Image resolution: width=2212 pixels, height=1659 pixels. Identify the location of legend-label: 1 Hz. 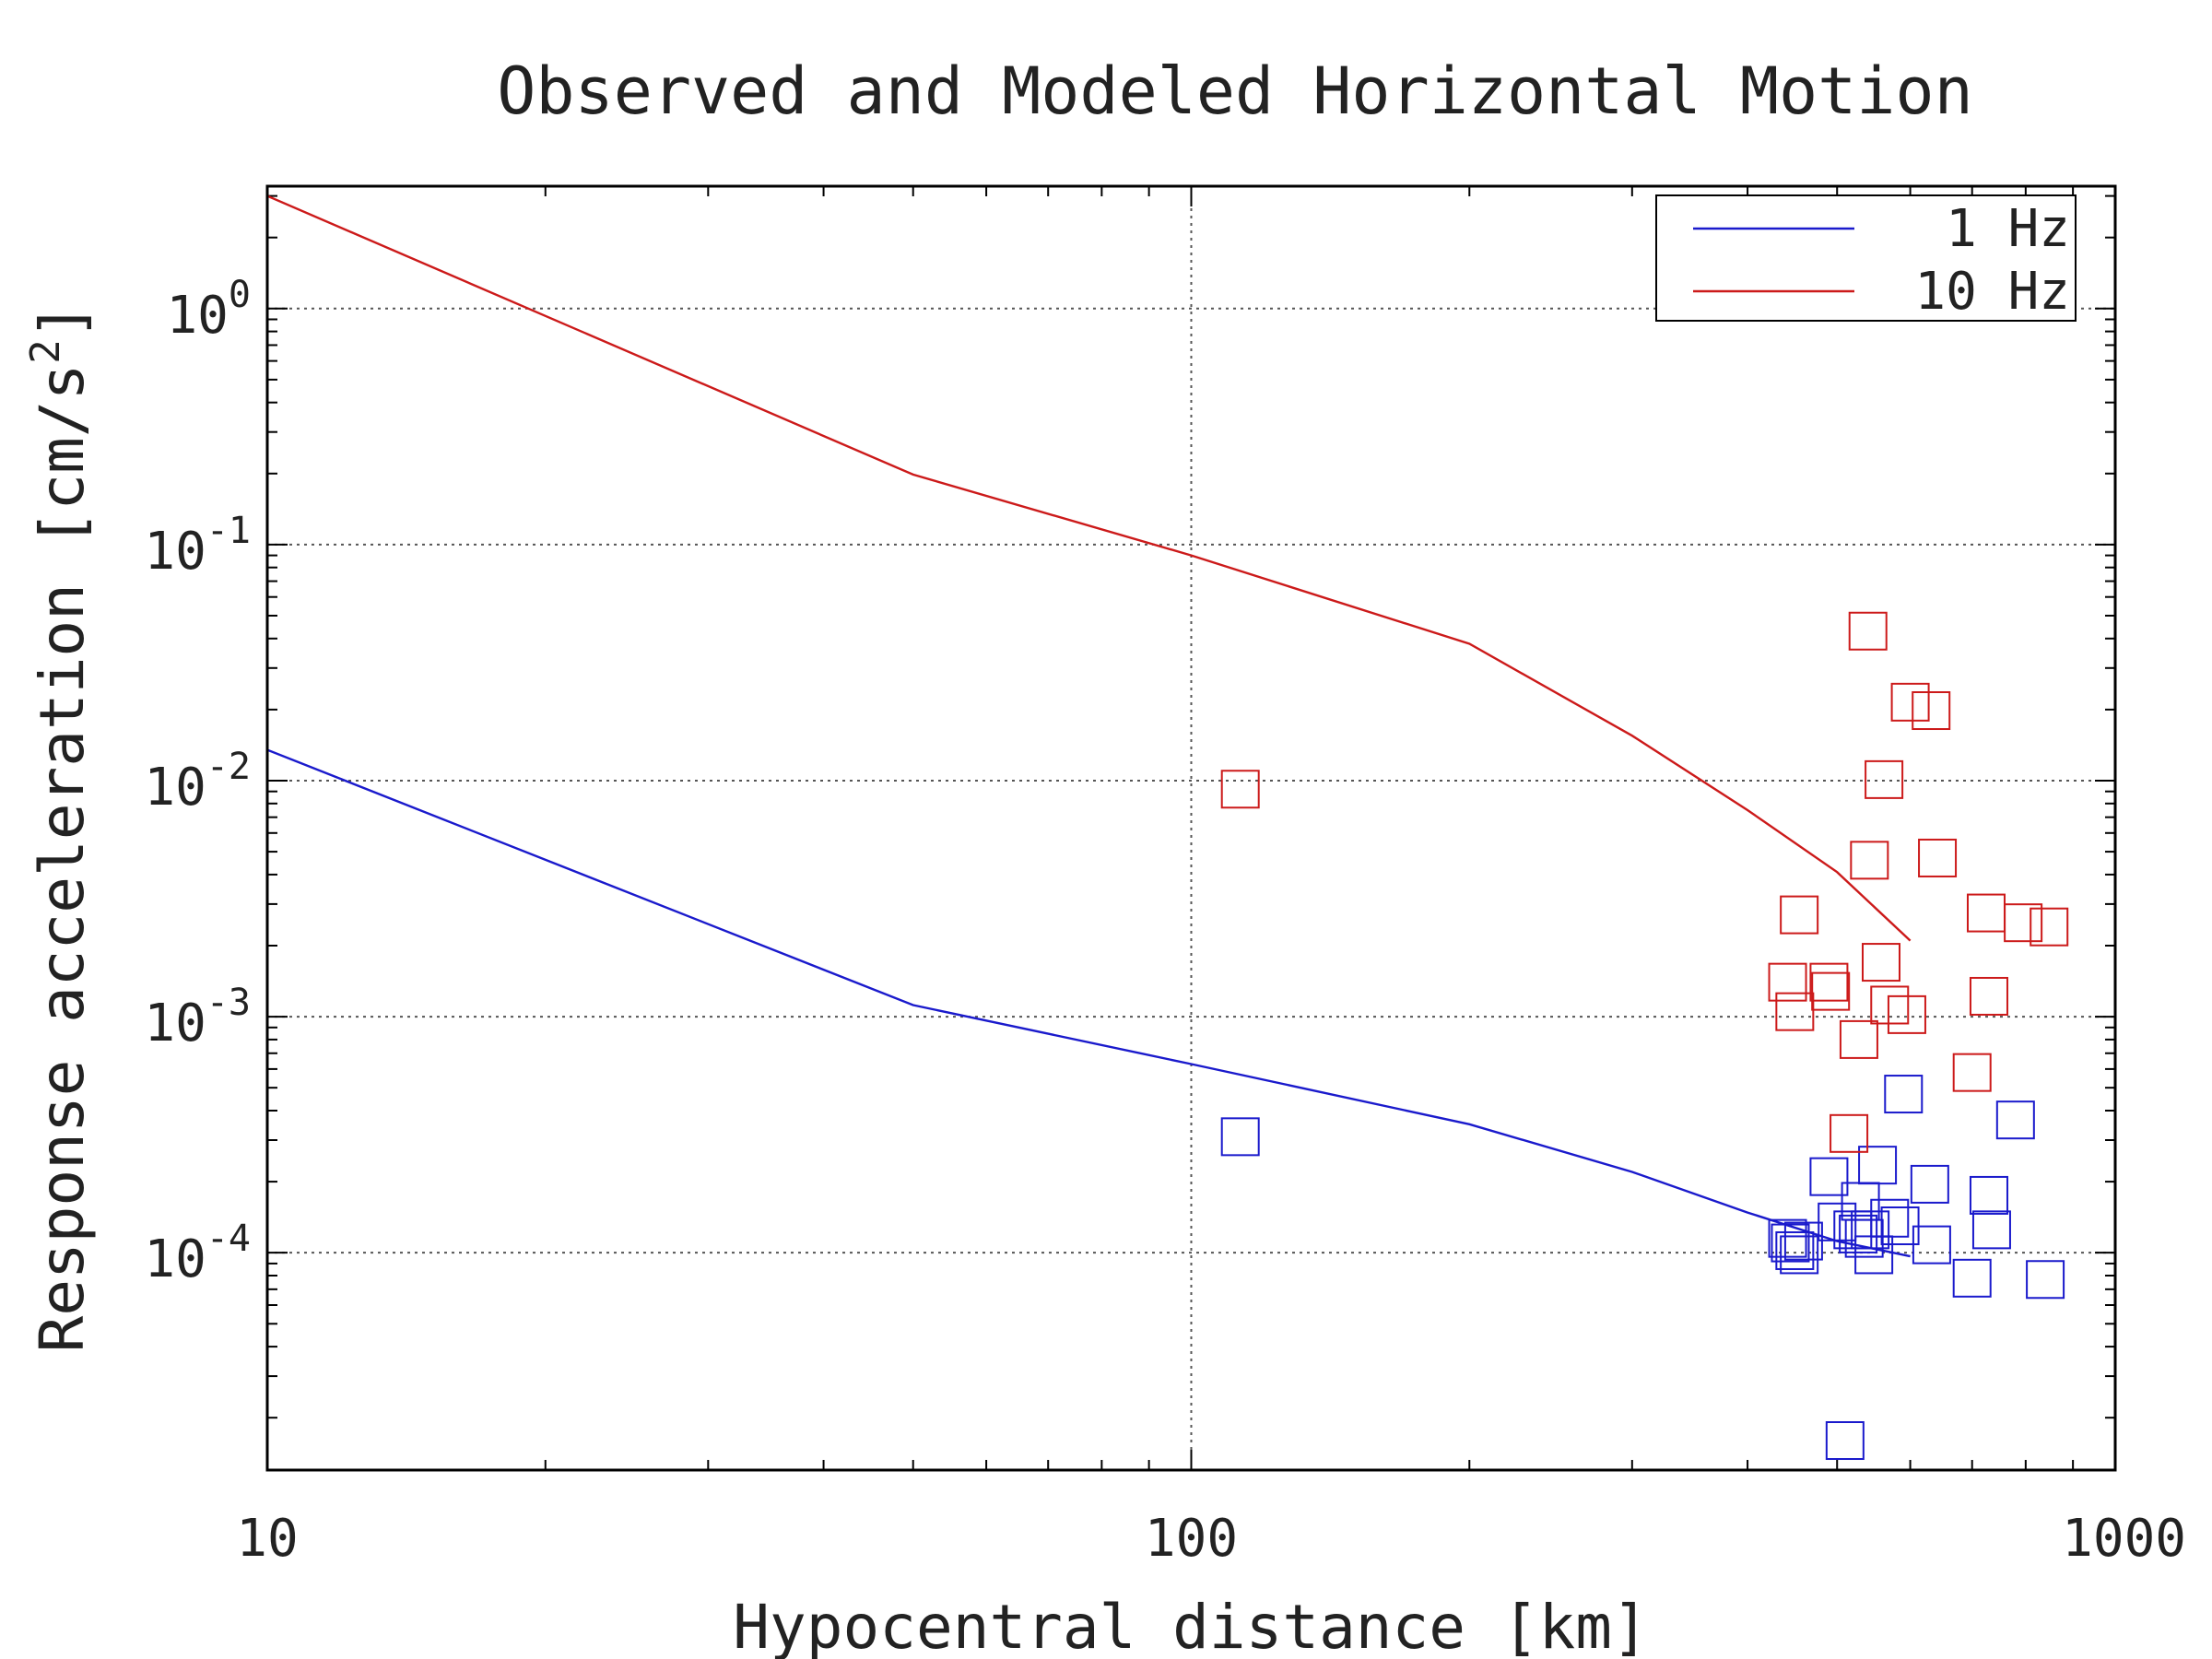
(2008, 229).